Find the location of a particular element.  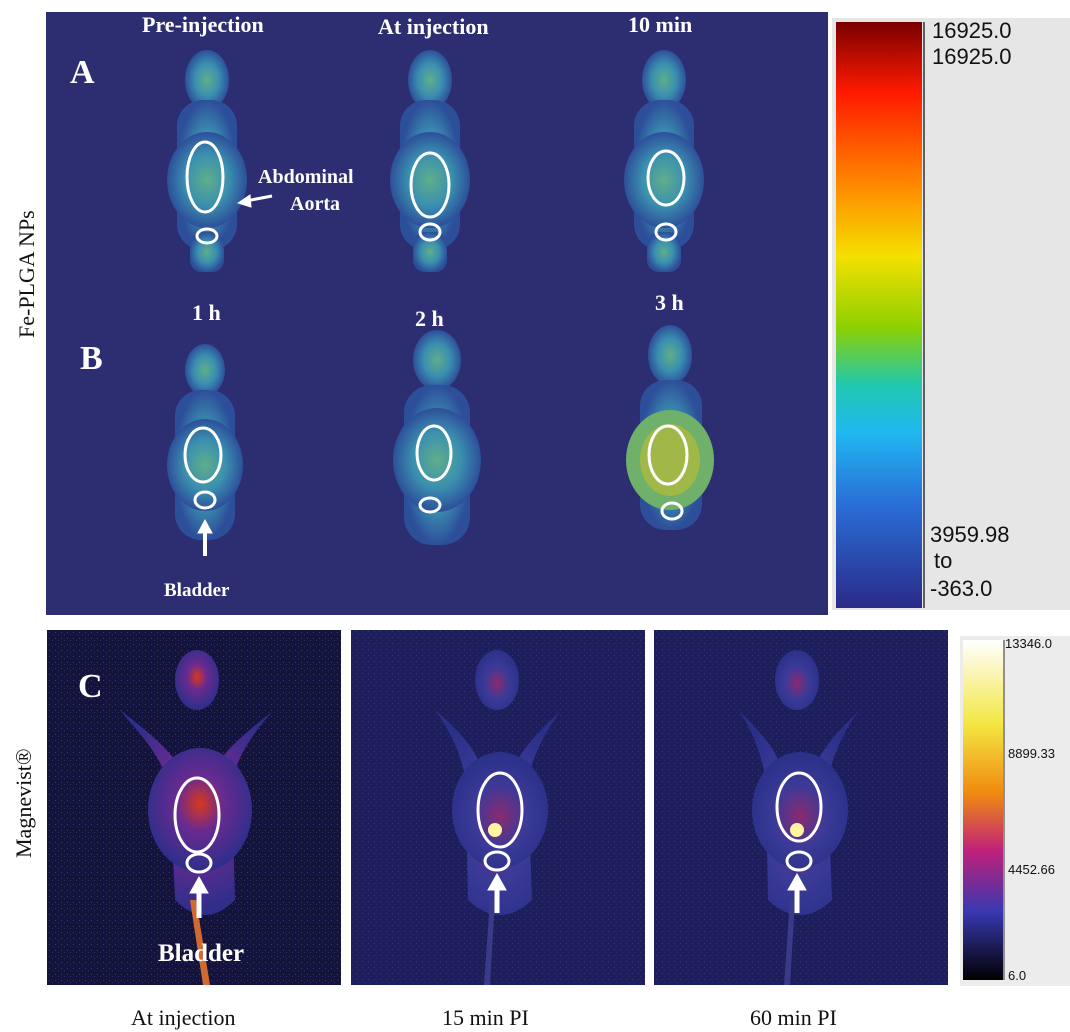

colorbar-bottom-mid2: 4452.66 is located at coordinates (1031, 869).